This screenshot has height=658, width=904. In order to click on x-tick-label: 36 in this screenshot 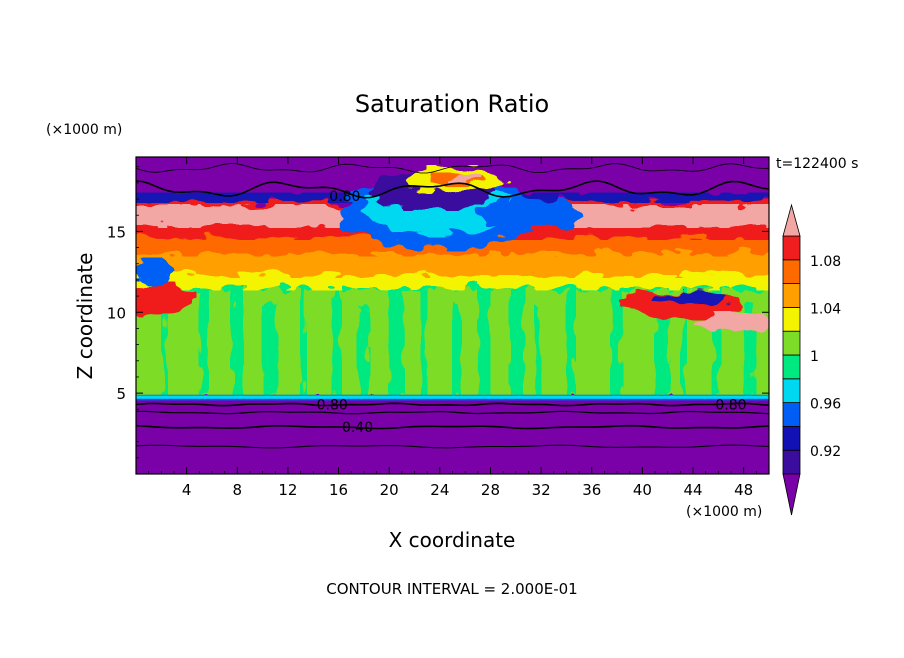, I will do `click(591, 490)`.